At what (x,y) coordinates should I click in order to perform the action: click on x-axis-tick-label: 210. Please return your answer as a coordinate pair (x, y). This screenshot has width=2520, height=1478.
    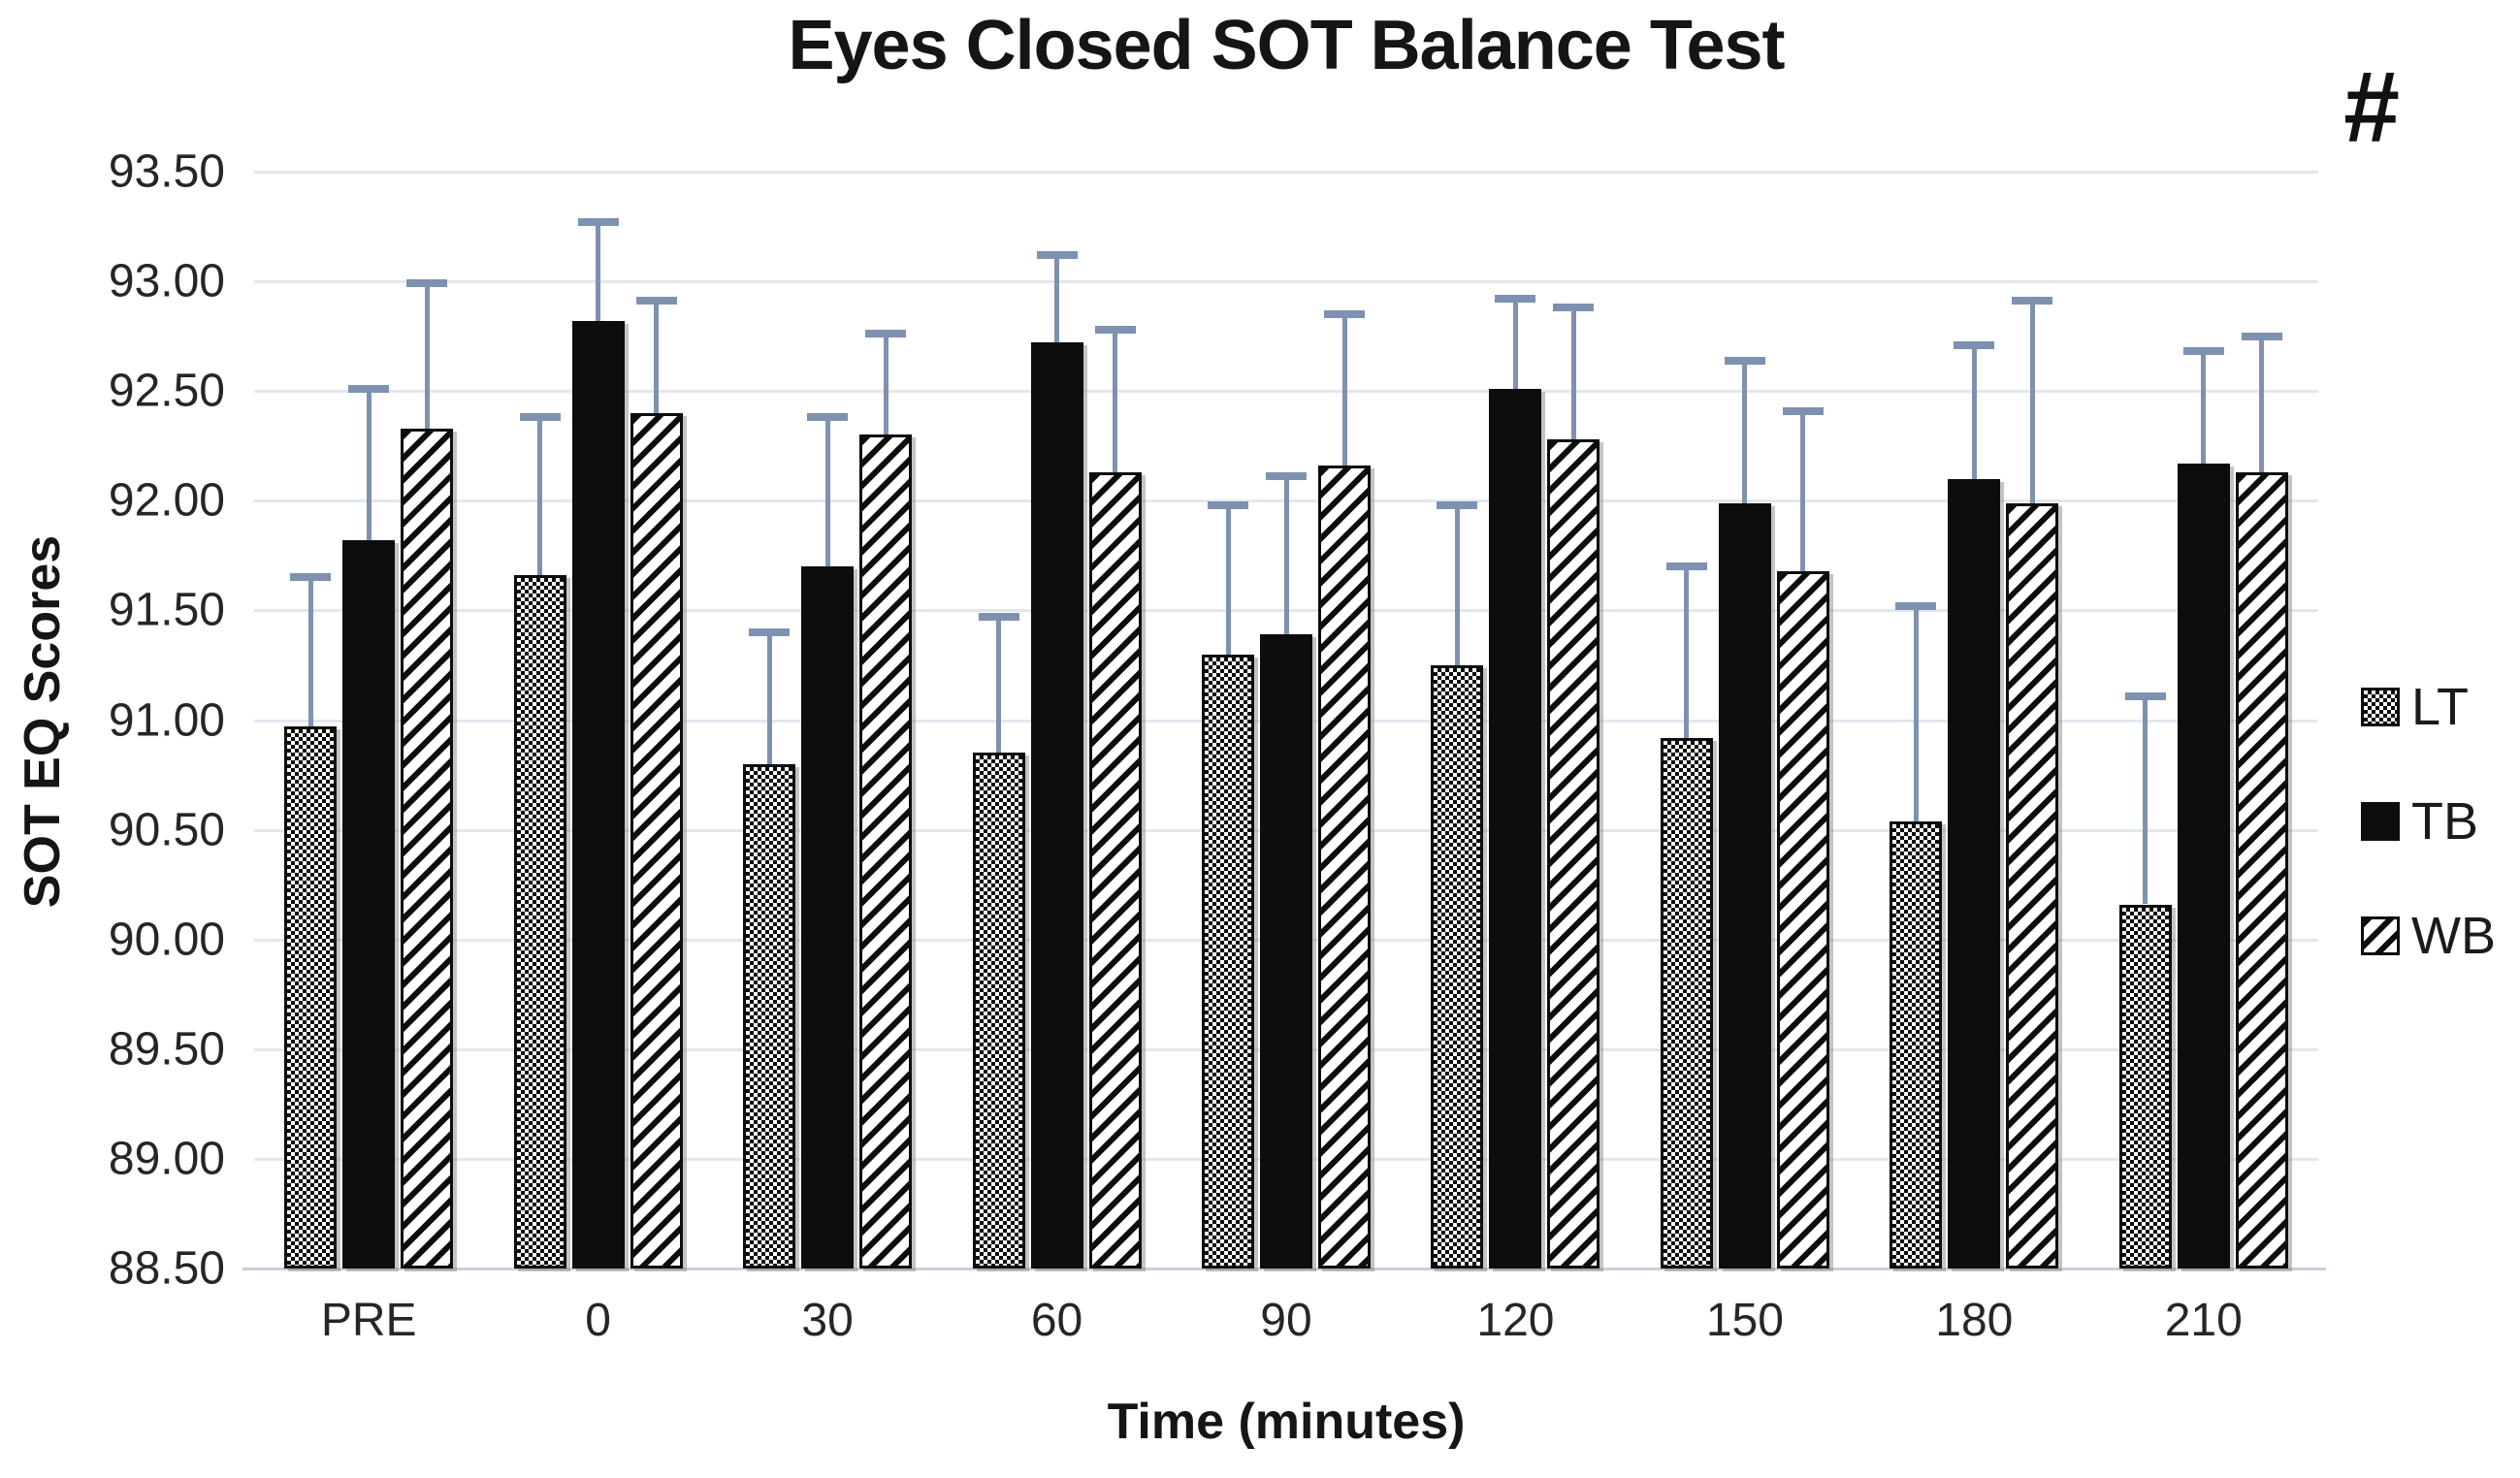
    Looking at the image, I should click on (2203, 1320).